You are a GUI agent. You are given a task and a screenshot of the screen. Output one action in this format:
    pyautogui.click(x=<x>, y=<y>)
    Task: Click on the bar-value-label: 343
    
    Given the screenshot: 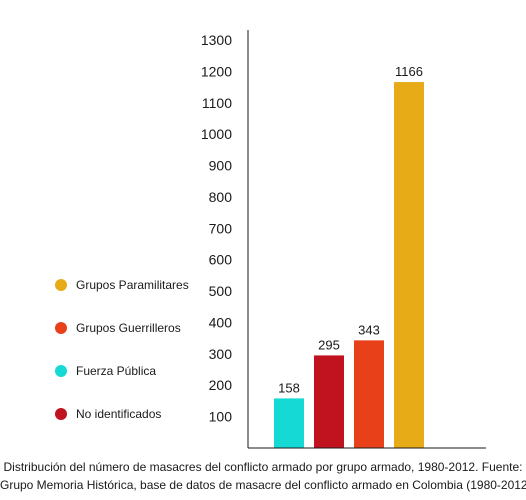 What is the action you would take?
    pyautogui.click(x=369, y=329)
    